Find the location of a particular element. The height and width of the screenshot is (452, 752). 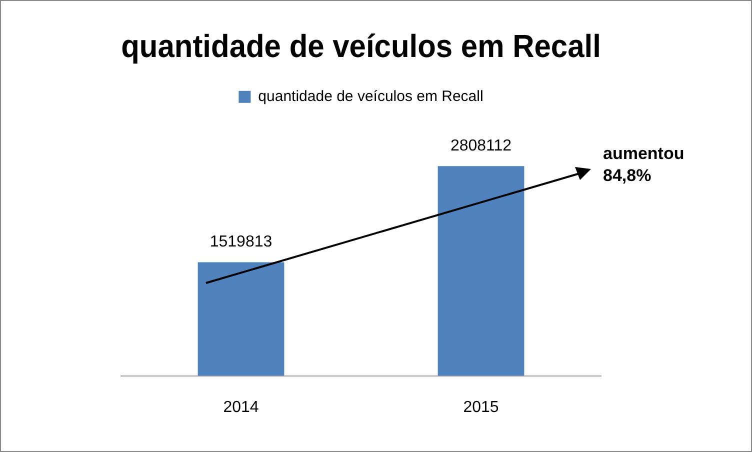

data-label: 1519813 is located at coordinates (241, 242).